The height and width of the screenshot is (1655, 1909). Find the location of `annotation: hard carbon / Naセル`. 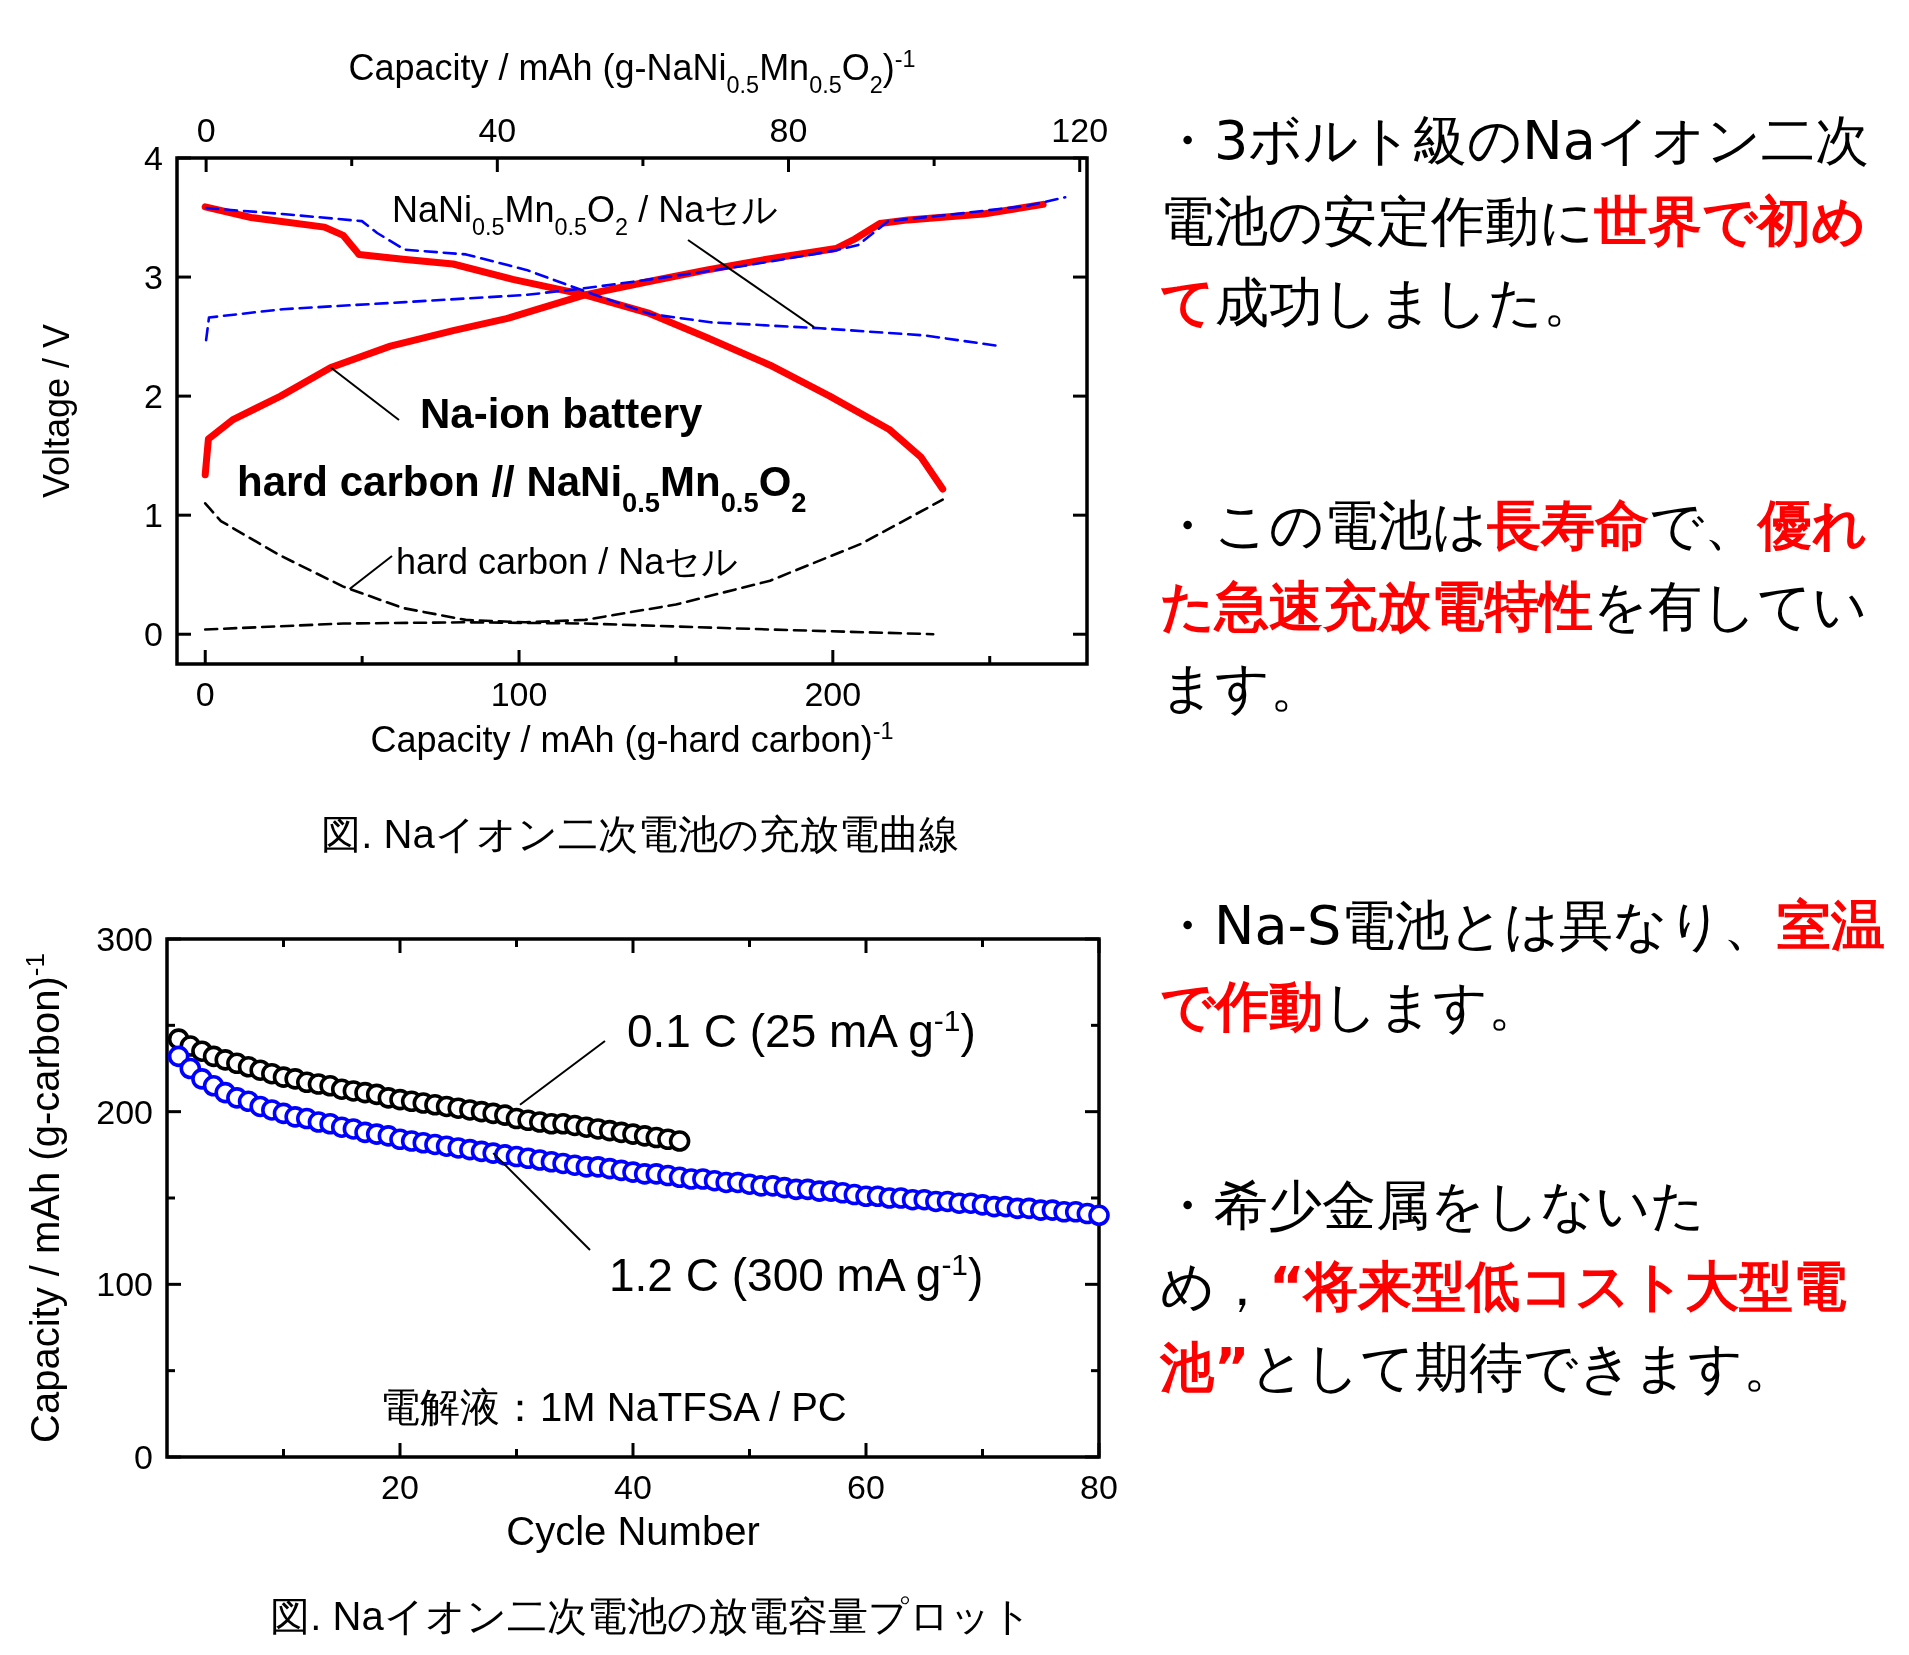

annotation: hard carbon / Naセル is located at coordinates (567, 561).